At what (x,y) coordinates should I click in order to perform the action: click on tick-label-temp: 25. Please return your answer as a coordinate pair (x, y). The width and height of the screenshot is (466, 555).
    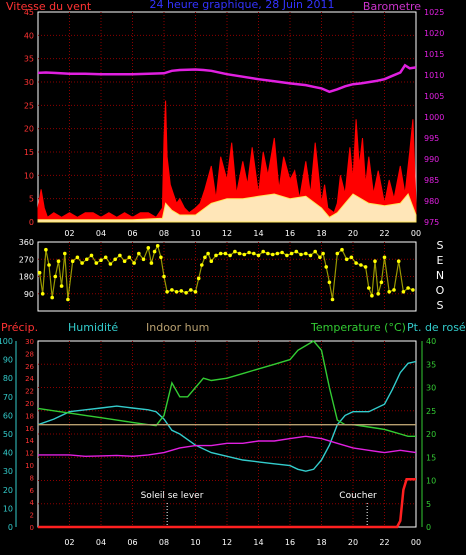
    Looking at the image, I should click on (431, 411).